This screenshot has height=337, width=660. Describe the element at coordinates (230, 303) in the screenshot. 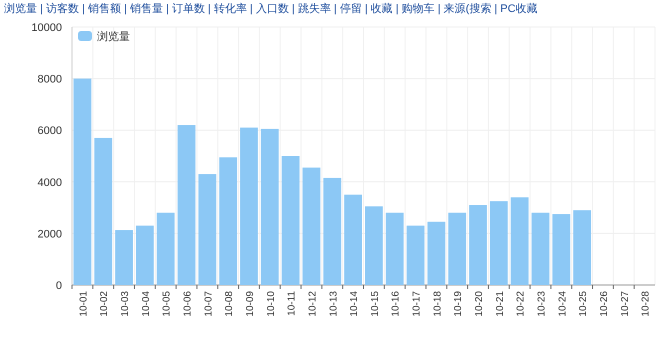

I see `x-tick-label: 10-08` at that location.